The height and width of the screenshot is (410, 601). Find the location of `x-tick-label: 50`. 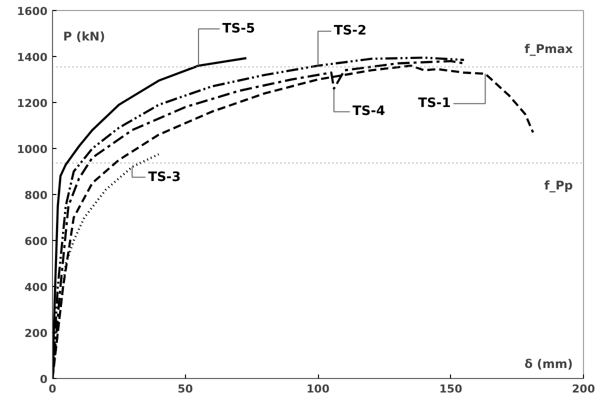

x-tick-label: 50 is located at coordinates (186, 389).